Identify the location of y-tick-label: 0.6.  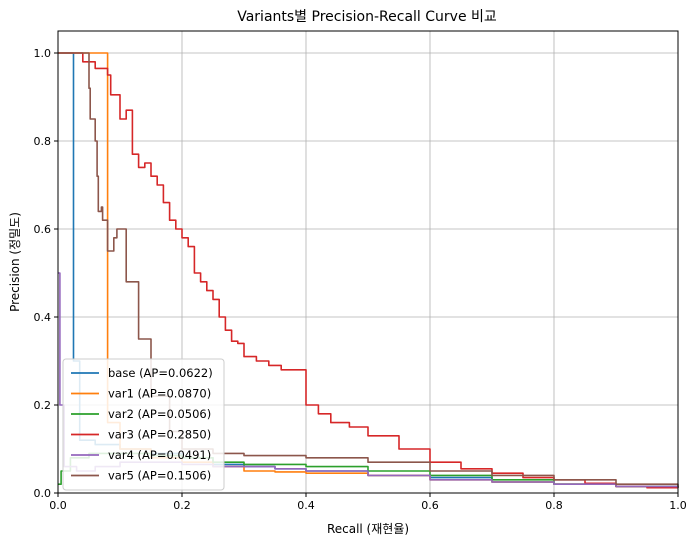
(43, 229).